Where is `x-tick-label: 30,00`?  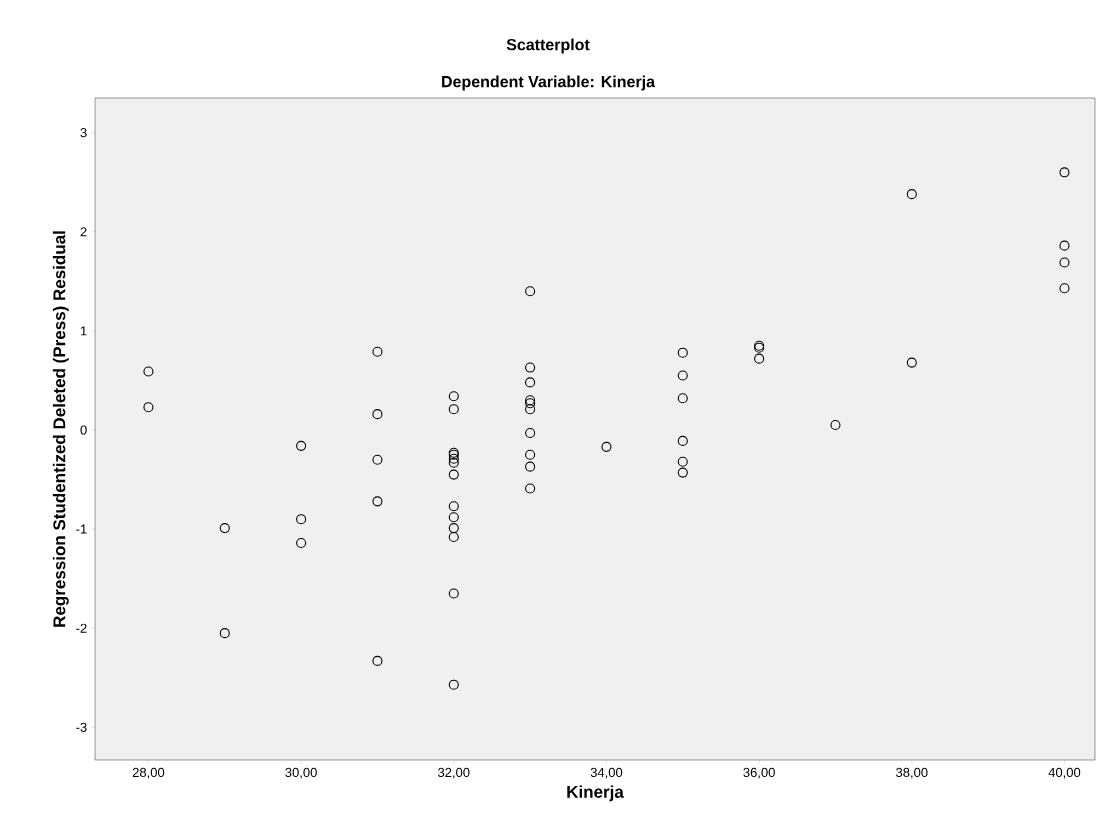 x-tick-label: 30,00 is located at coordinates (301, 773).